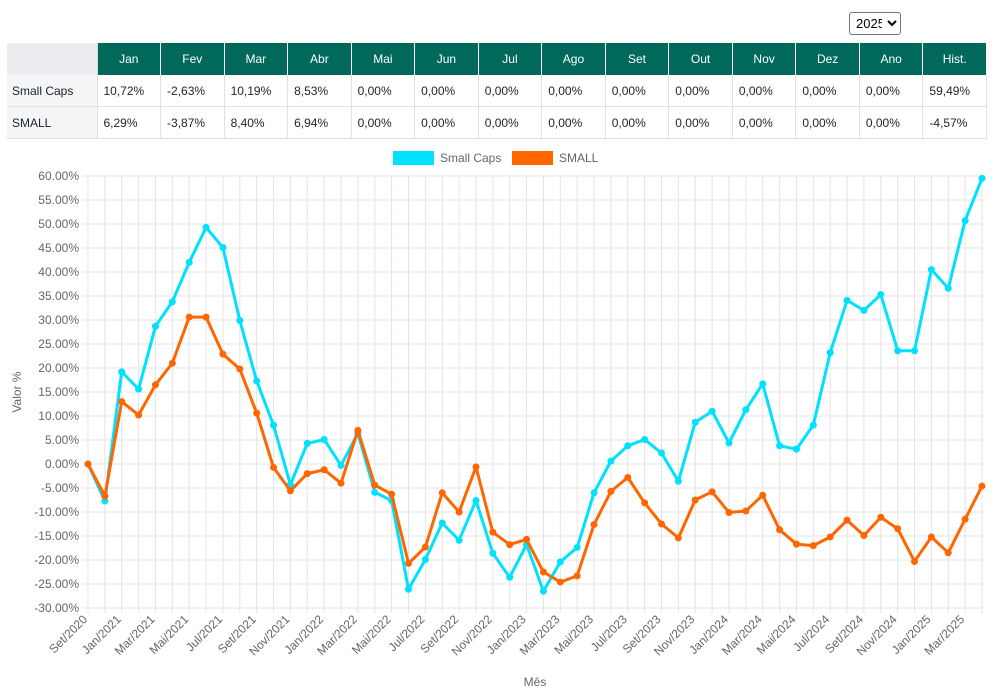  Describe the element at coordinates (319, 91) in the screenshot. I see `table-cell: 8,53%` at that location.